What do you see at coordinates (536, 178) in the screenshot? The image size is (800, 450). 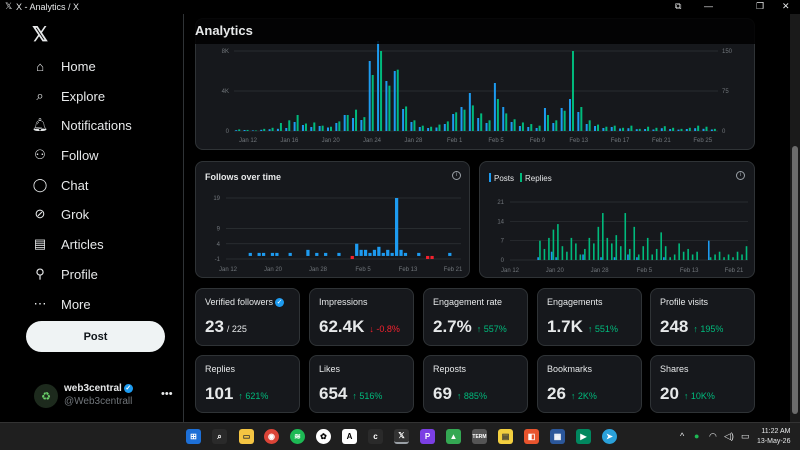 I see `legend-replies: Replies` at bounding box center [536, 178].